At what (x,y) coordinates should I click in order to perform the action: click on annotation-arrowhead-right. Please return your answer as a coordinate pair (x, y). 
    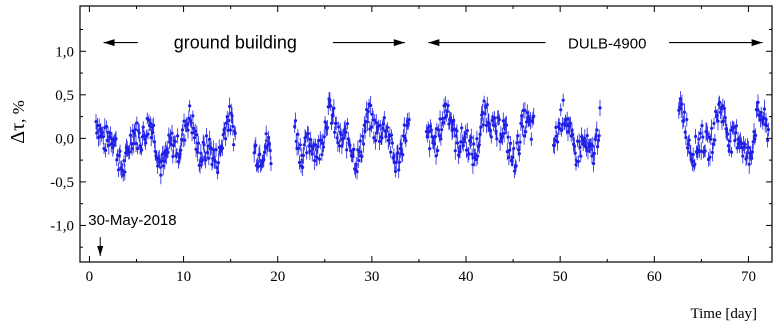
    Looking at the image, I should click on (757, 43).